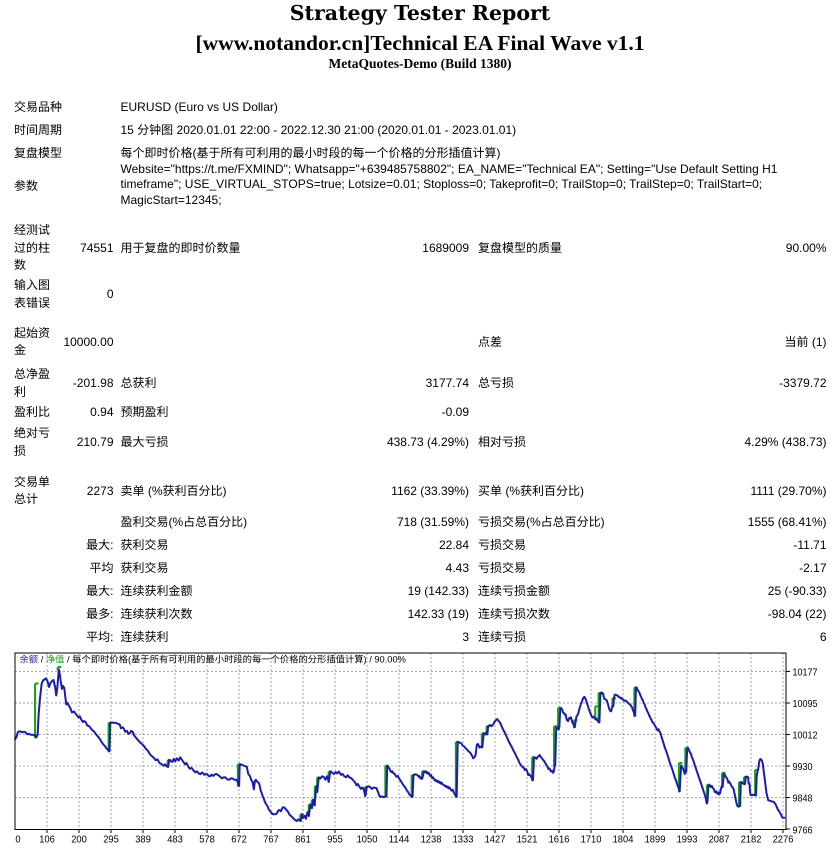 The height and width of the screenshot is (856, 840). Describe the element at coordinates (144, 545) in the screenshot. I see `largest-profit-label: 获利交易` at that location.